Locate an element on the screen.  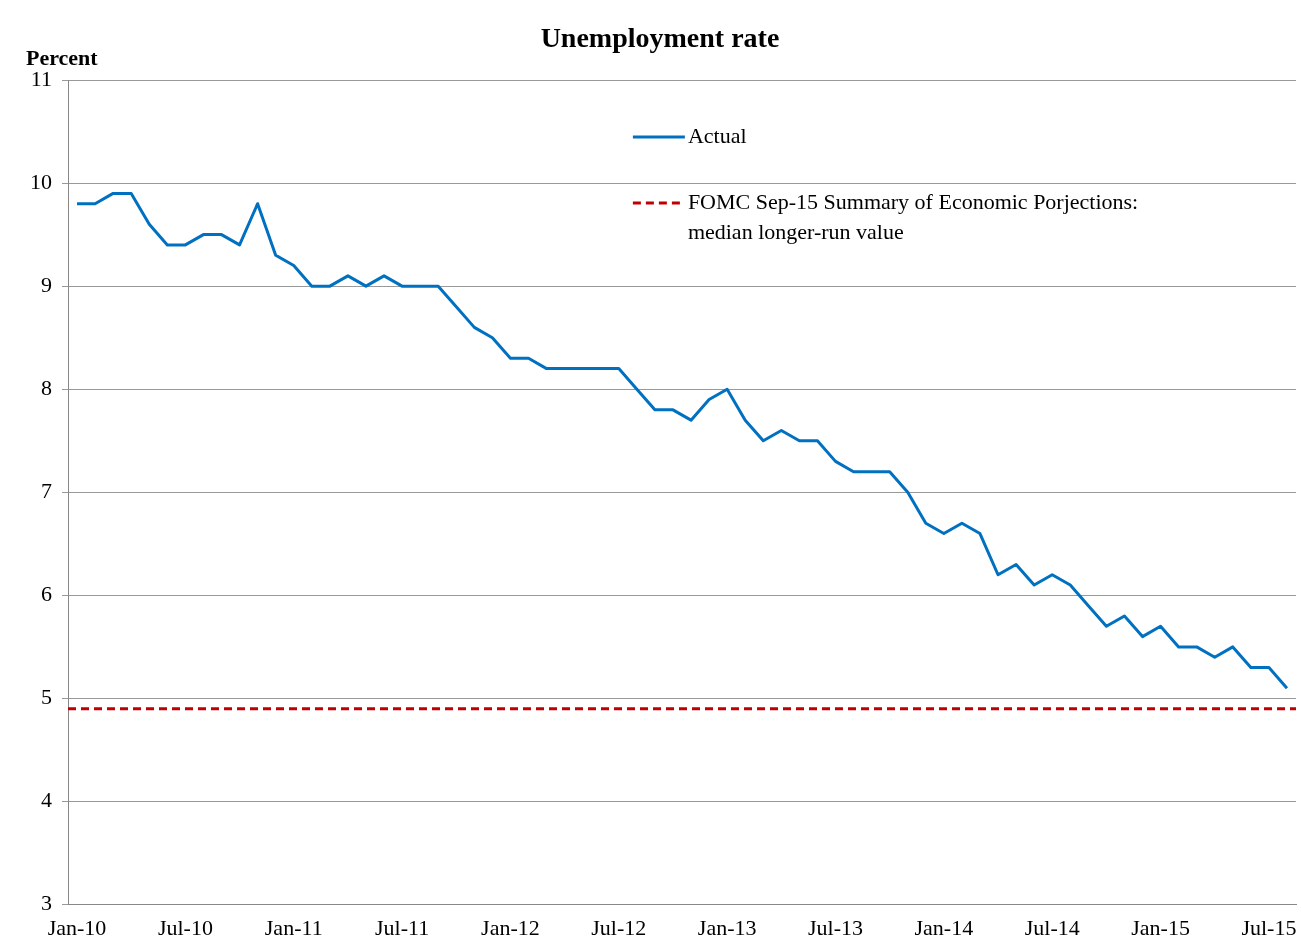
x-tick-label: Jan-14 is located at coordinates (944, 927).